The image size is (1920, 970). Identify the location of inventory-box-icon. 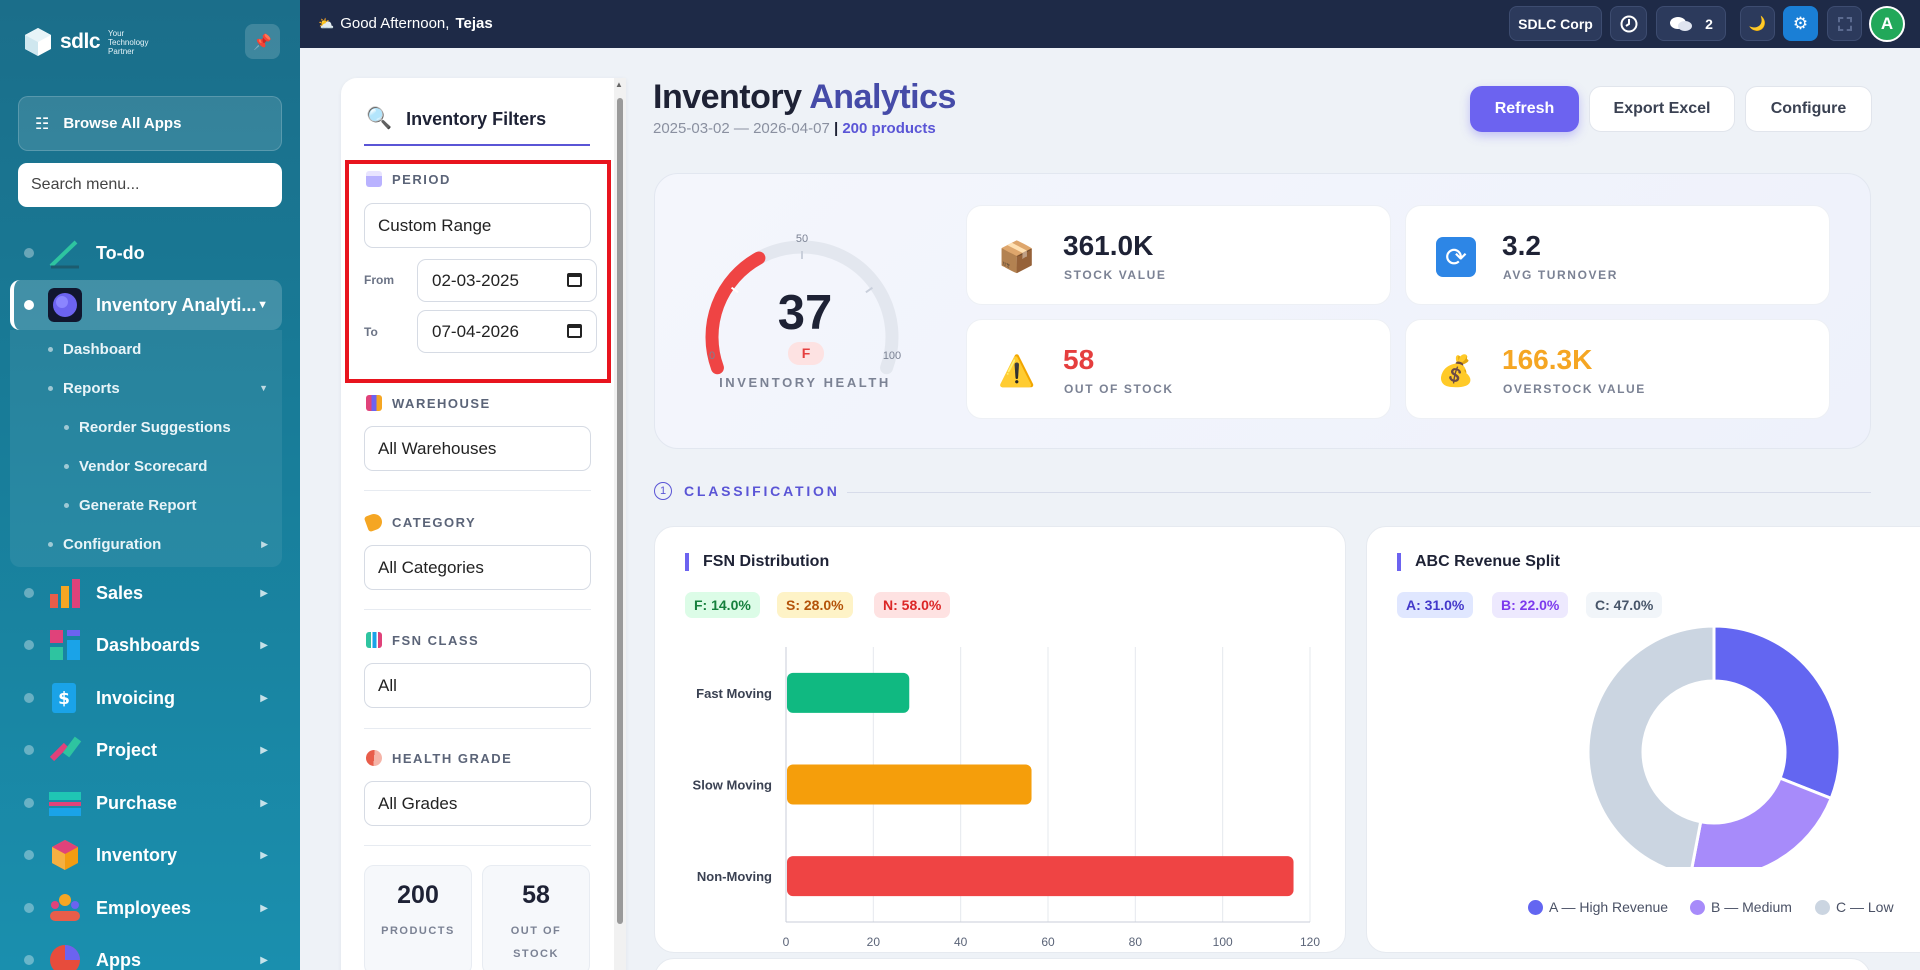
(65, 855).